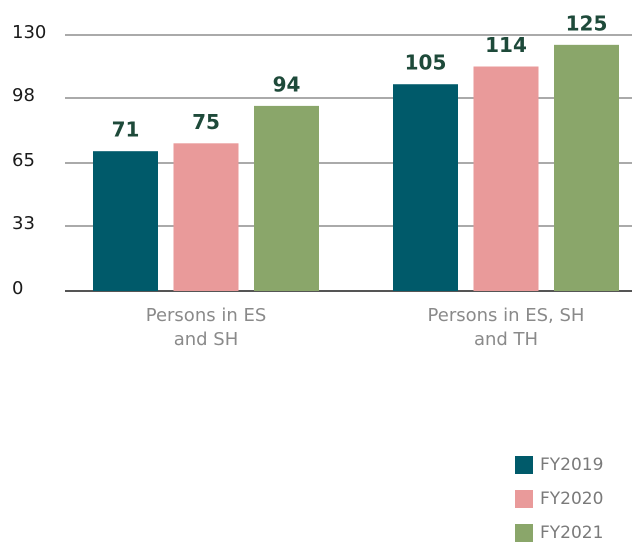  What do you see at coordinates (571, 465) in the screenshot?
I see `legend-label: FY2019` at bounding box center [571, 465].